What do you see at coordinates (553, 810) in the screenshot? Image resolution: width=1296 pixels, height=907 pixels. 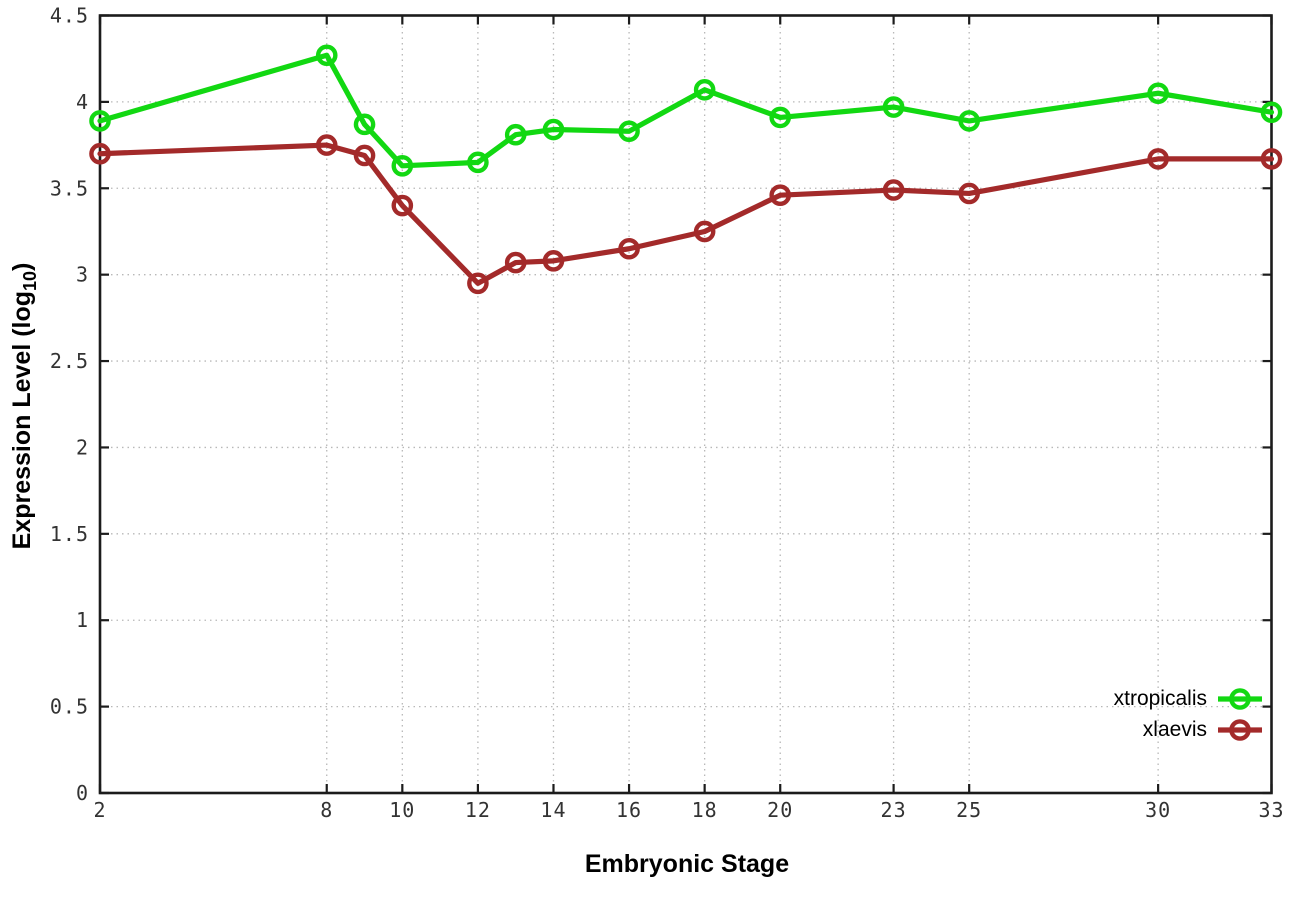 I see `x-tick-label: 14` at bounding box center [553, 810].